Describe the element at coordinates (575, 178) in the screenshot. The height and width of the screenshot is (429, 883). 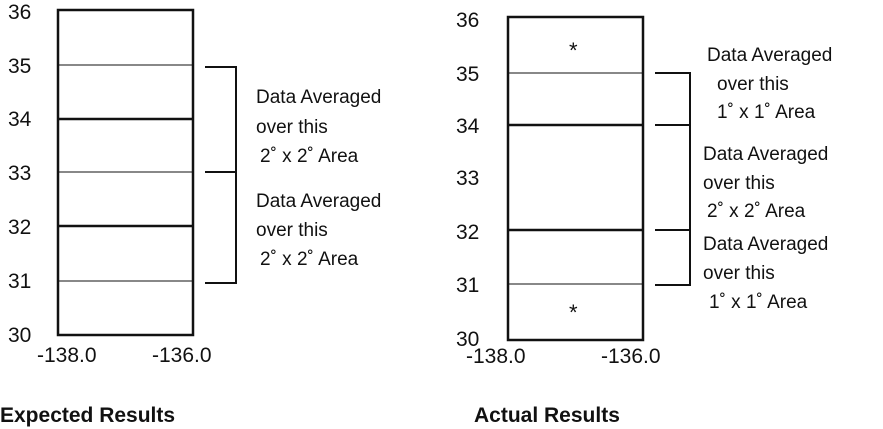
I see `actual-grid-box` at that location.